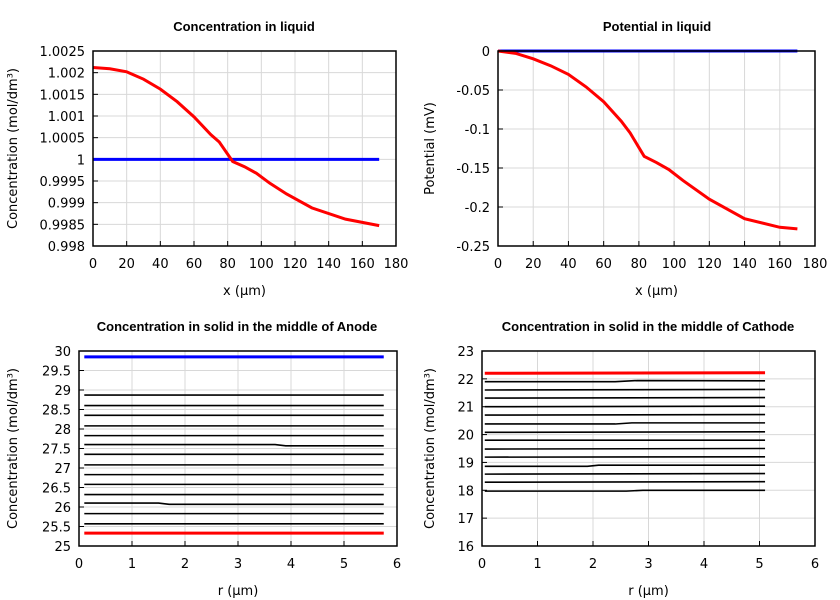 The height and width of the screenshot is (600, 840). What do you see at coordinates (66, 74) in the screenshot?
I see `y-tick-label: 1.002` at bounding box center [66, 74].